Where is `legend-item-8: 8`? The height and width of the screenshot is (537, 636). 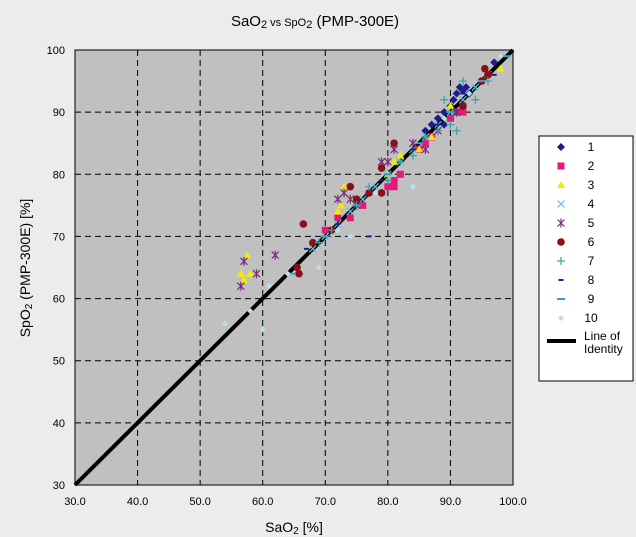
legend-item-8: 8 is located at coordinates (576, 280).